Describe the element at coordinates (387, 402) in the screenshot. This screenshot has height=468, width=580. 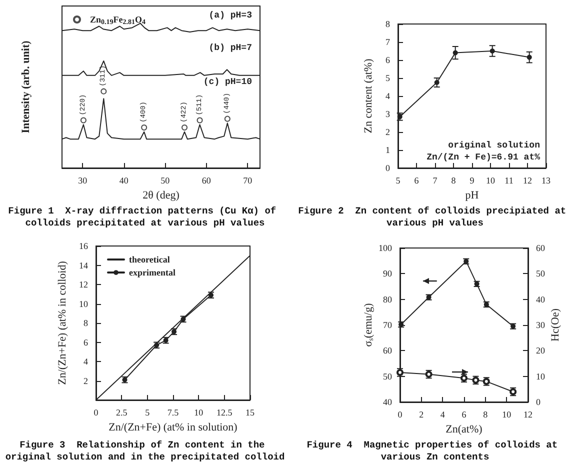
I see `y-tick-label: 40` at that location.